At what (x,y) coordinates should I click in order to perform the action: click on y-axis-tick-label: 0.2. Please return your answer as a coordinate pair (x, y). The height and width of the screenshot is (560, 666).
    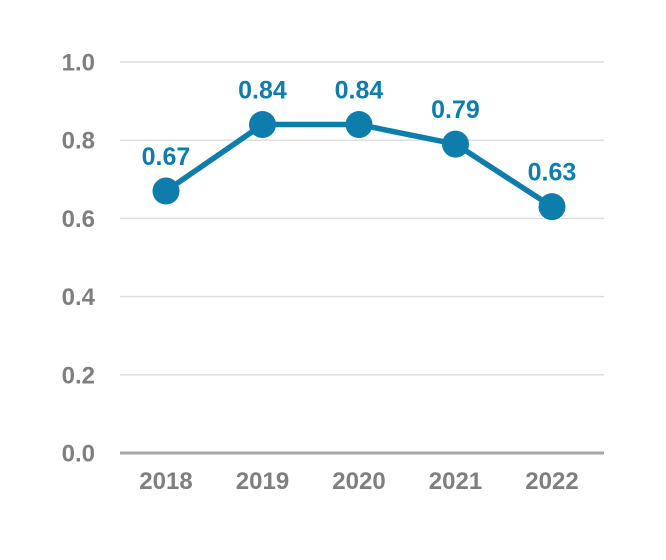
    Looking at the image, I should click on (78, 375).